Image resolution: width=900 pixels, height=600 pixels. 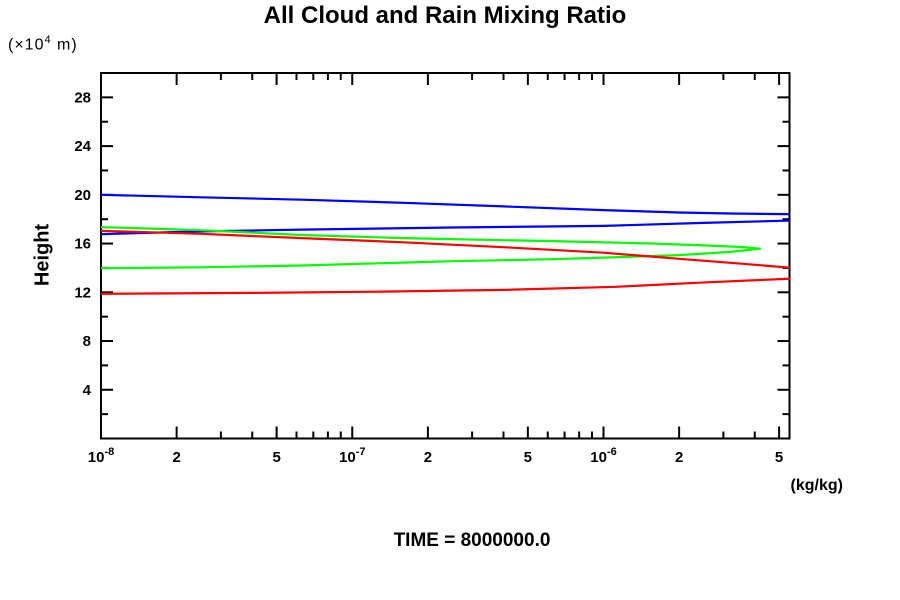 I want to click on y-tick-label: 16, so click(x=82, y=244).